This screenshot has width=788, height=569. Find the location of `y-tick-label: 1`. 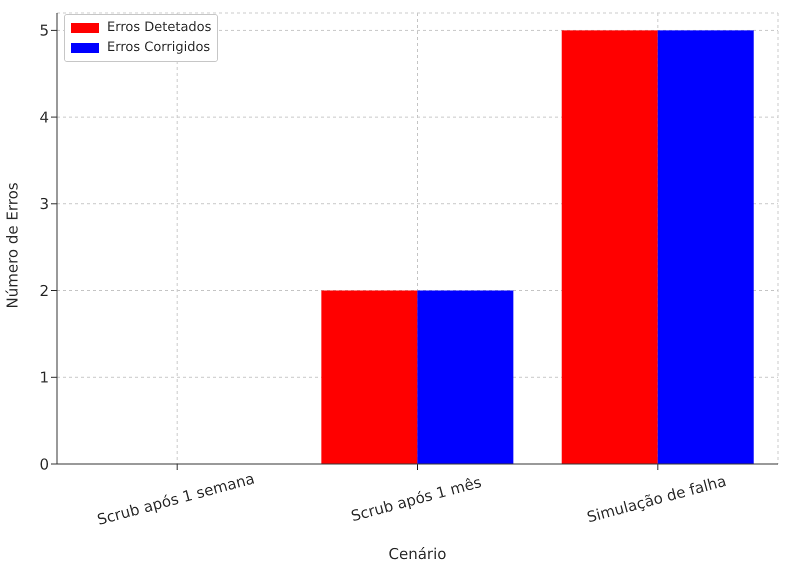

y-tick-label: 1 is located at coordinates (44, 377).